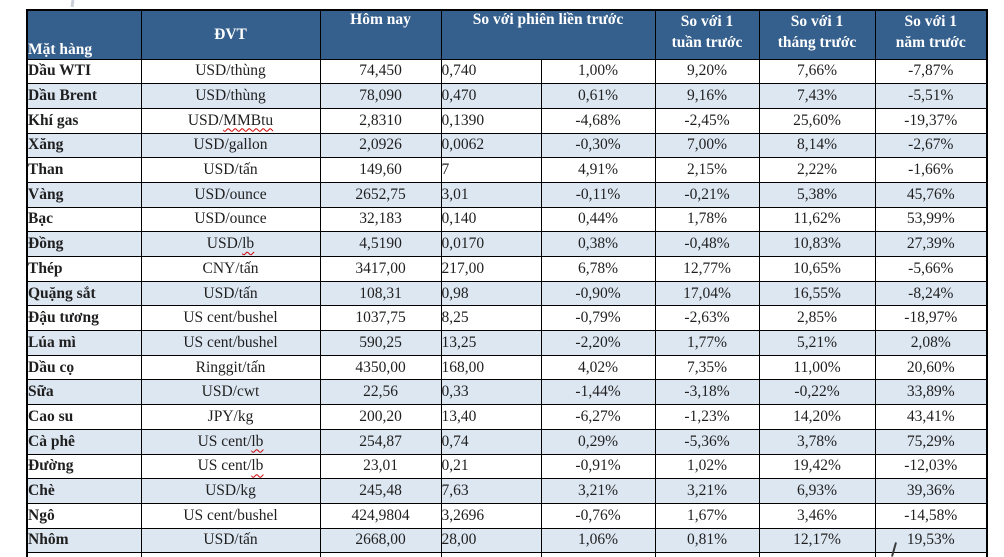 Image resolution: width=1004 pixels, height=557 pixels. I want to click on price-today: 22,56, so click(380, 392).